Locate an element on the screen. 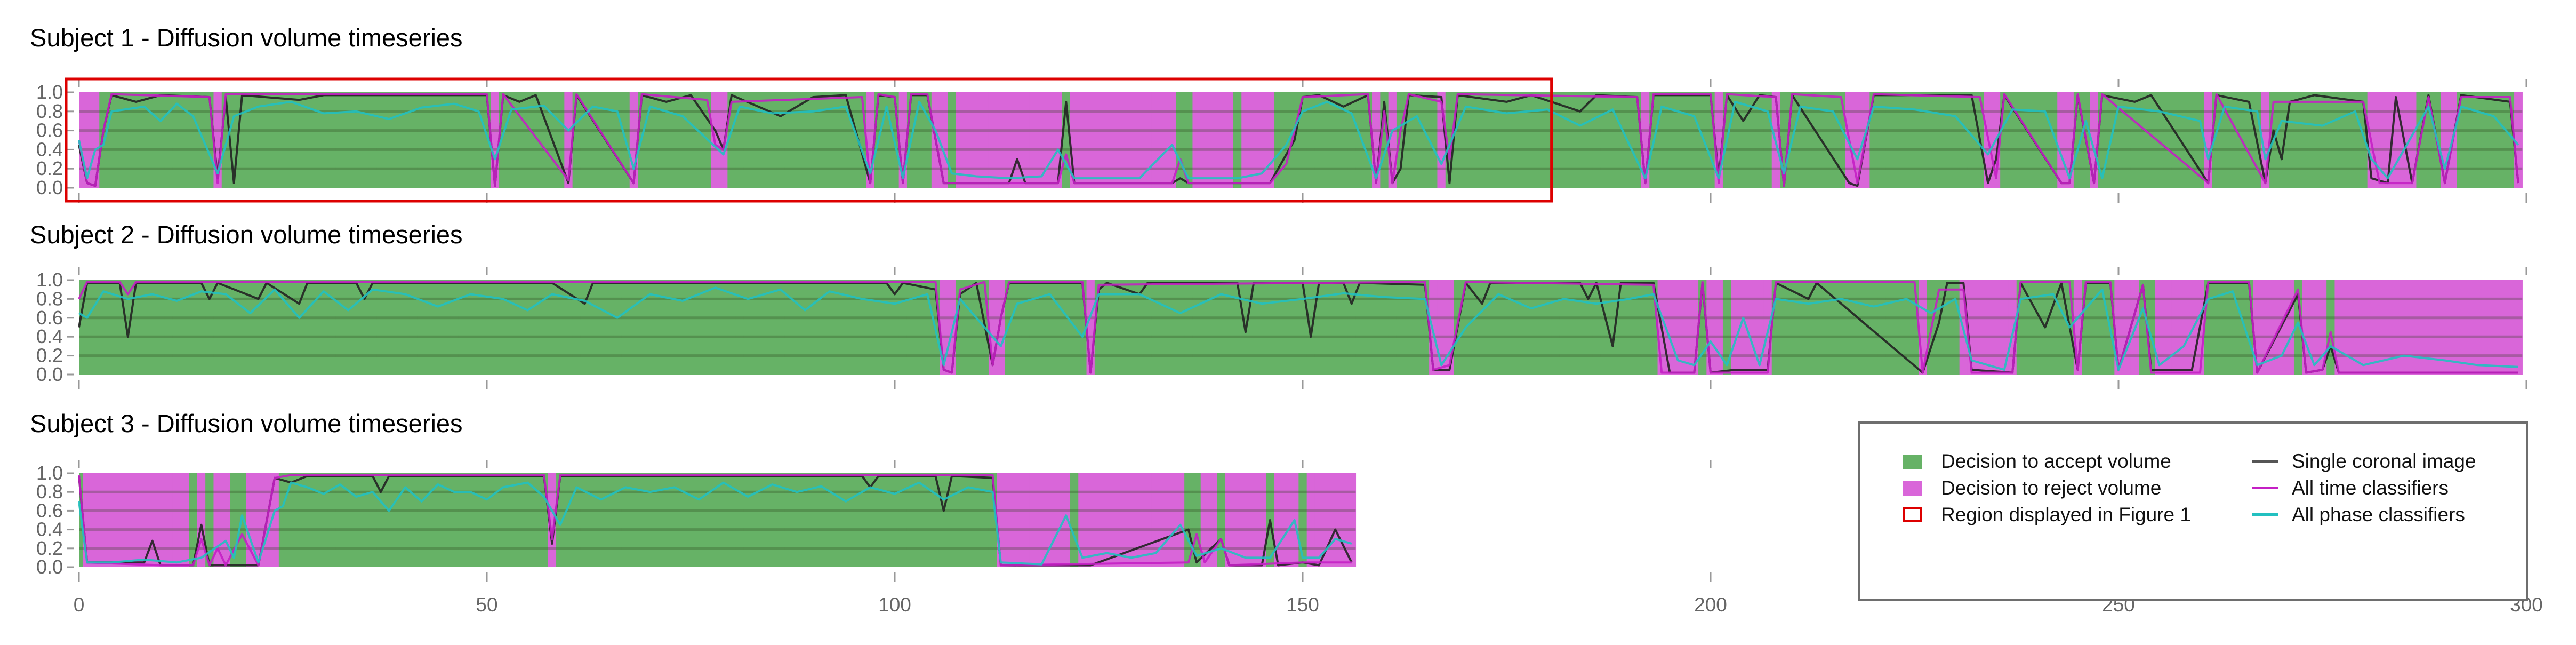  phase-classifiers-line is located at coordinates (715, 523).